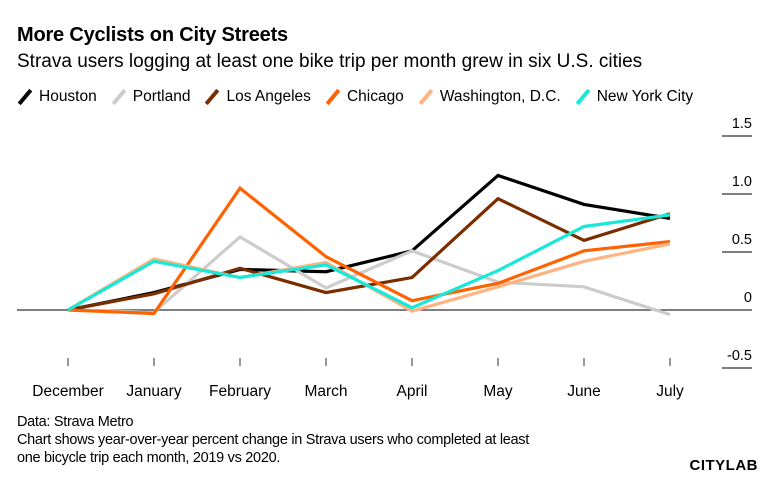 The height and width of the screenshot is (483, 780). I want to click on x-tick-label: February, so click(240, 391).